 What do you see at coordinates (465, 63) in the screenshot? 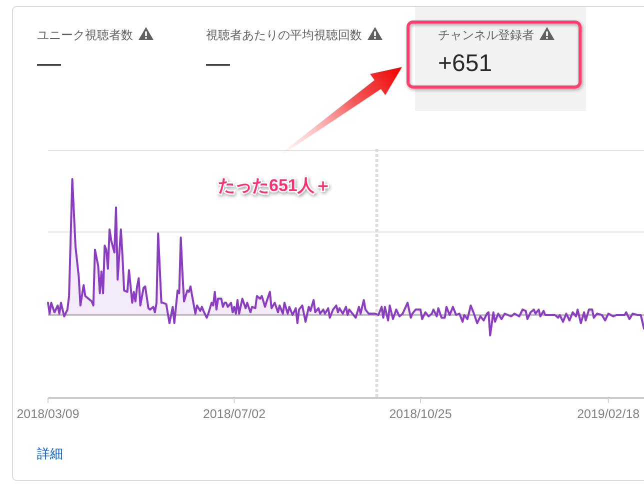
I see `text: +651` at bounding box center [465, 63].